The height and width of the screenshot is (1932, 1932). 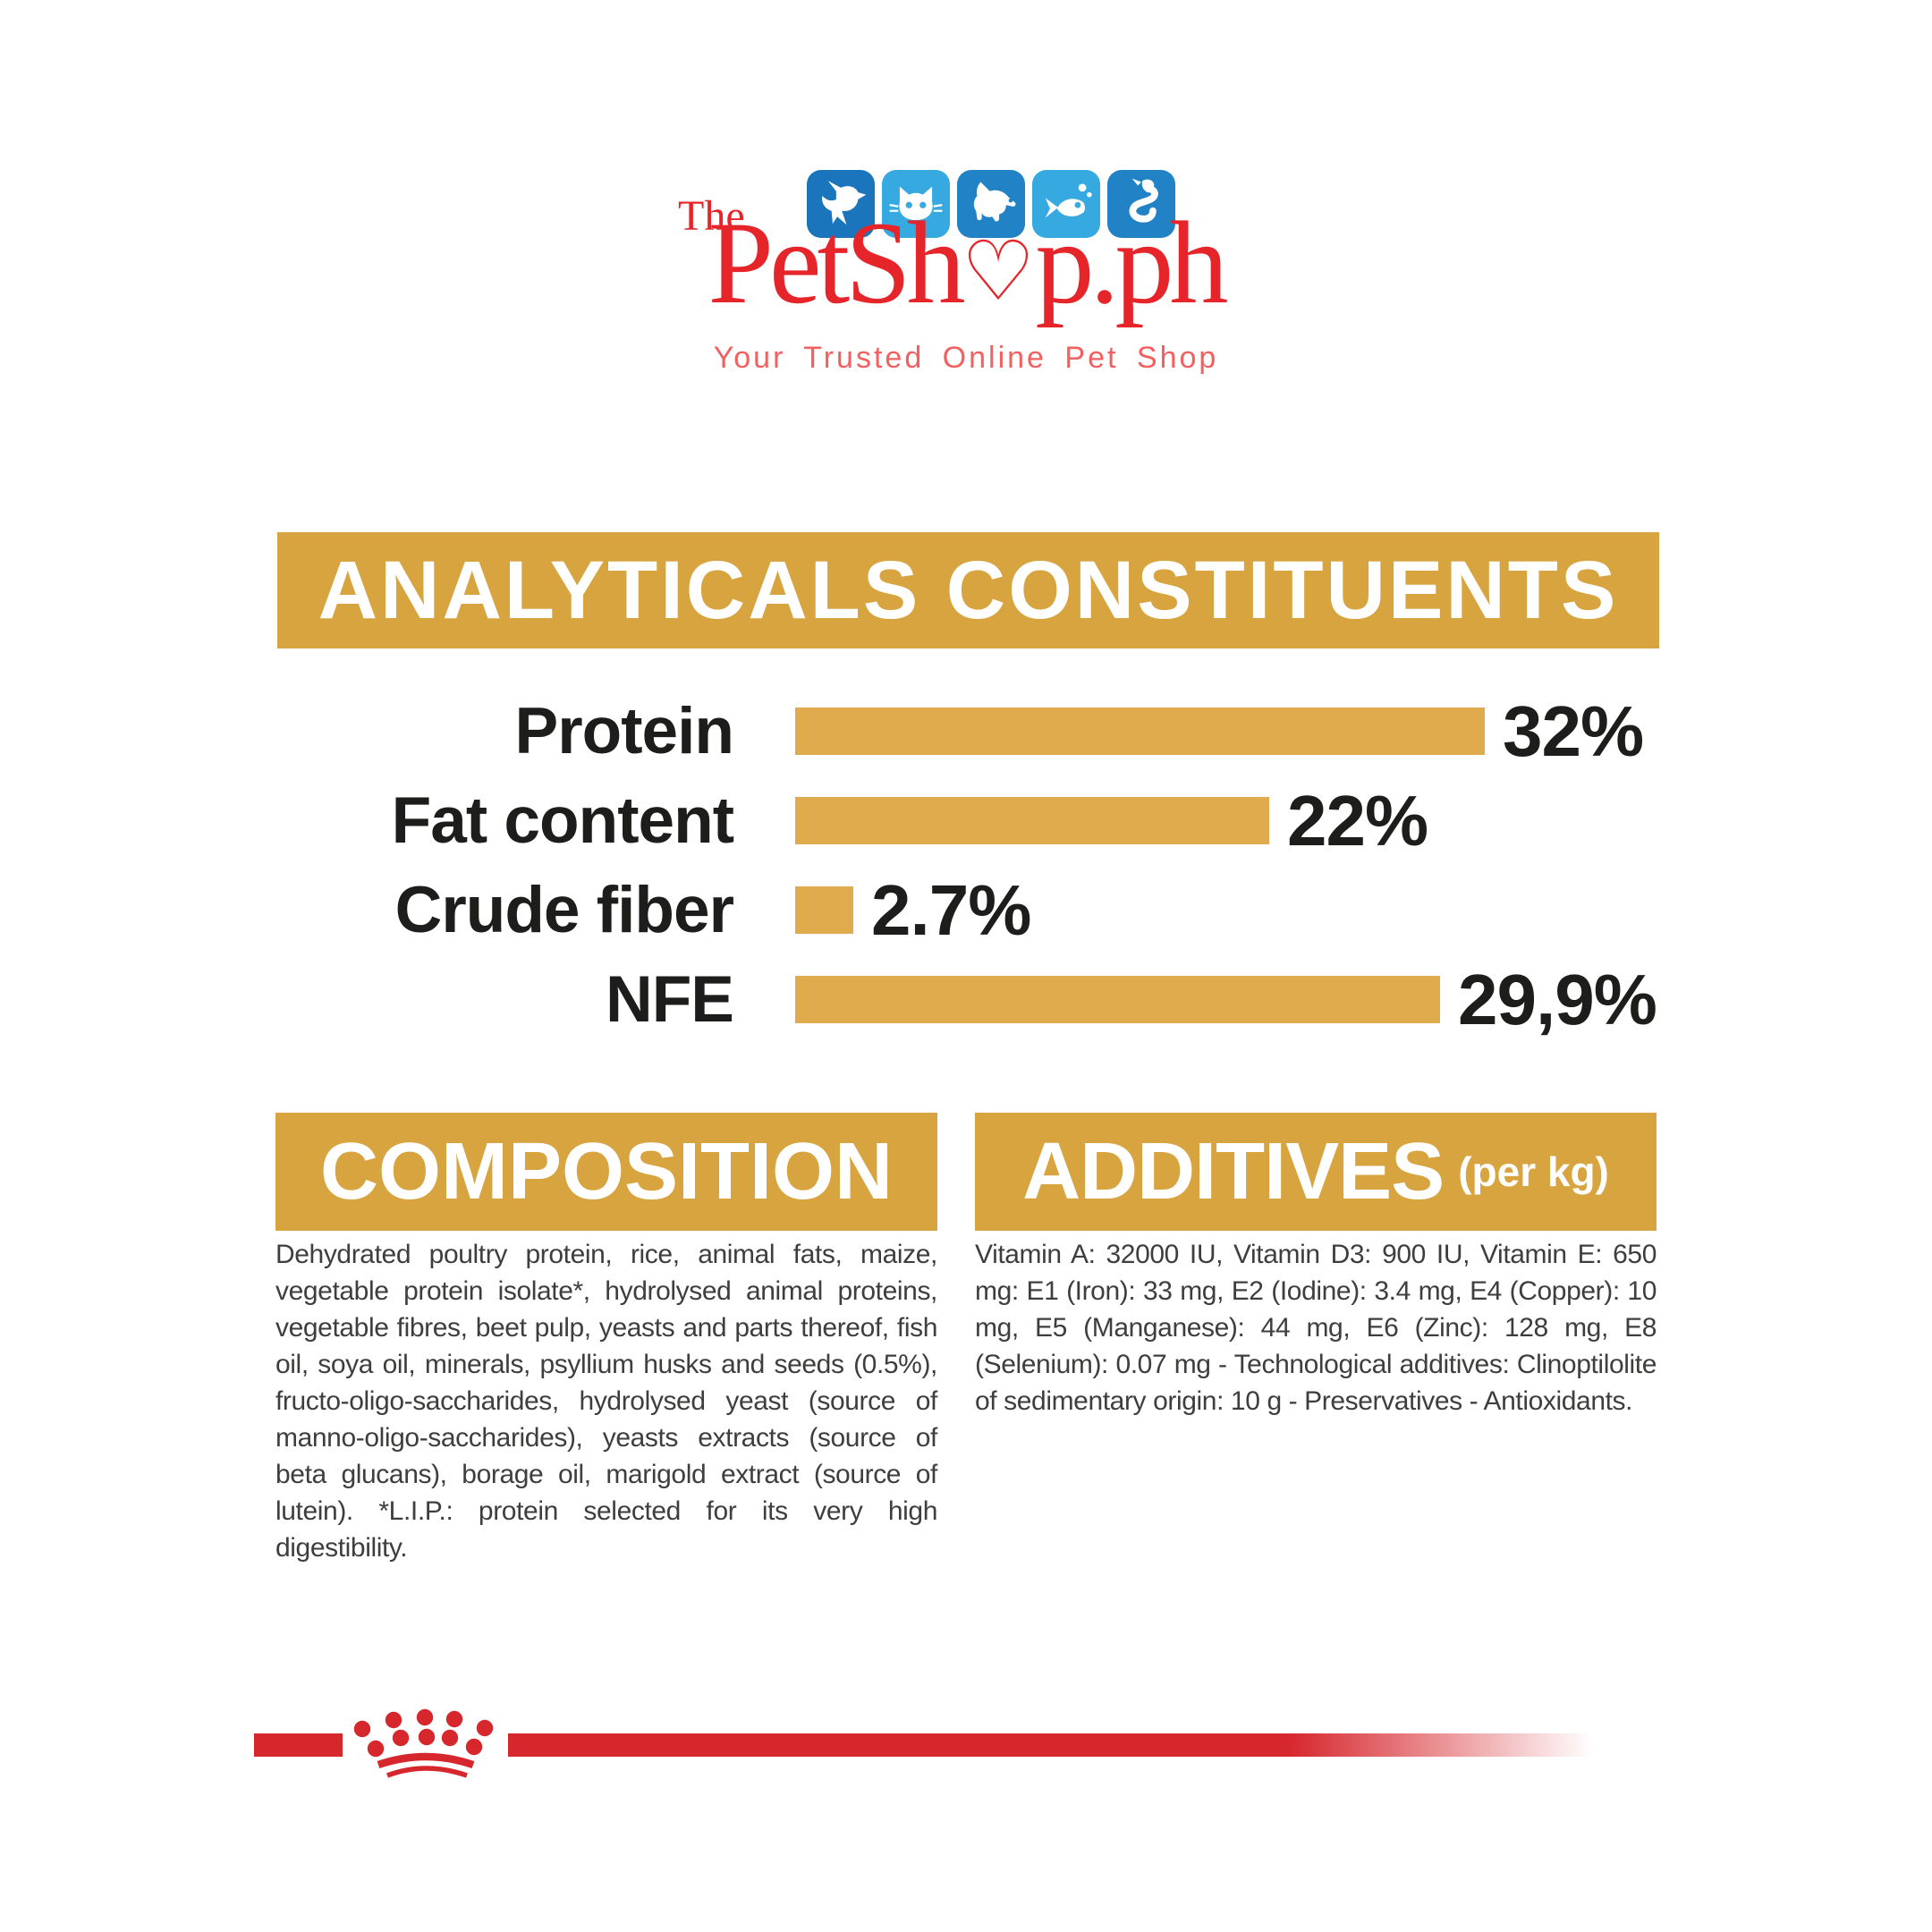 I want to click on dog-icon, so click(x=991, y=204).